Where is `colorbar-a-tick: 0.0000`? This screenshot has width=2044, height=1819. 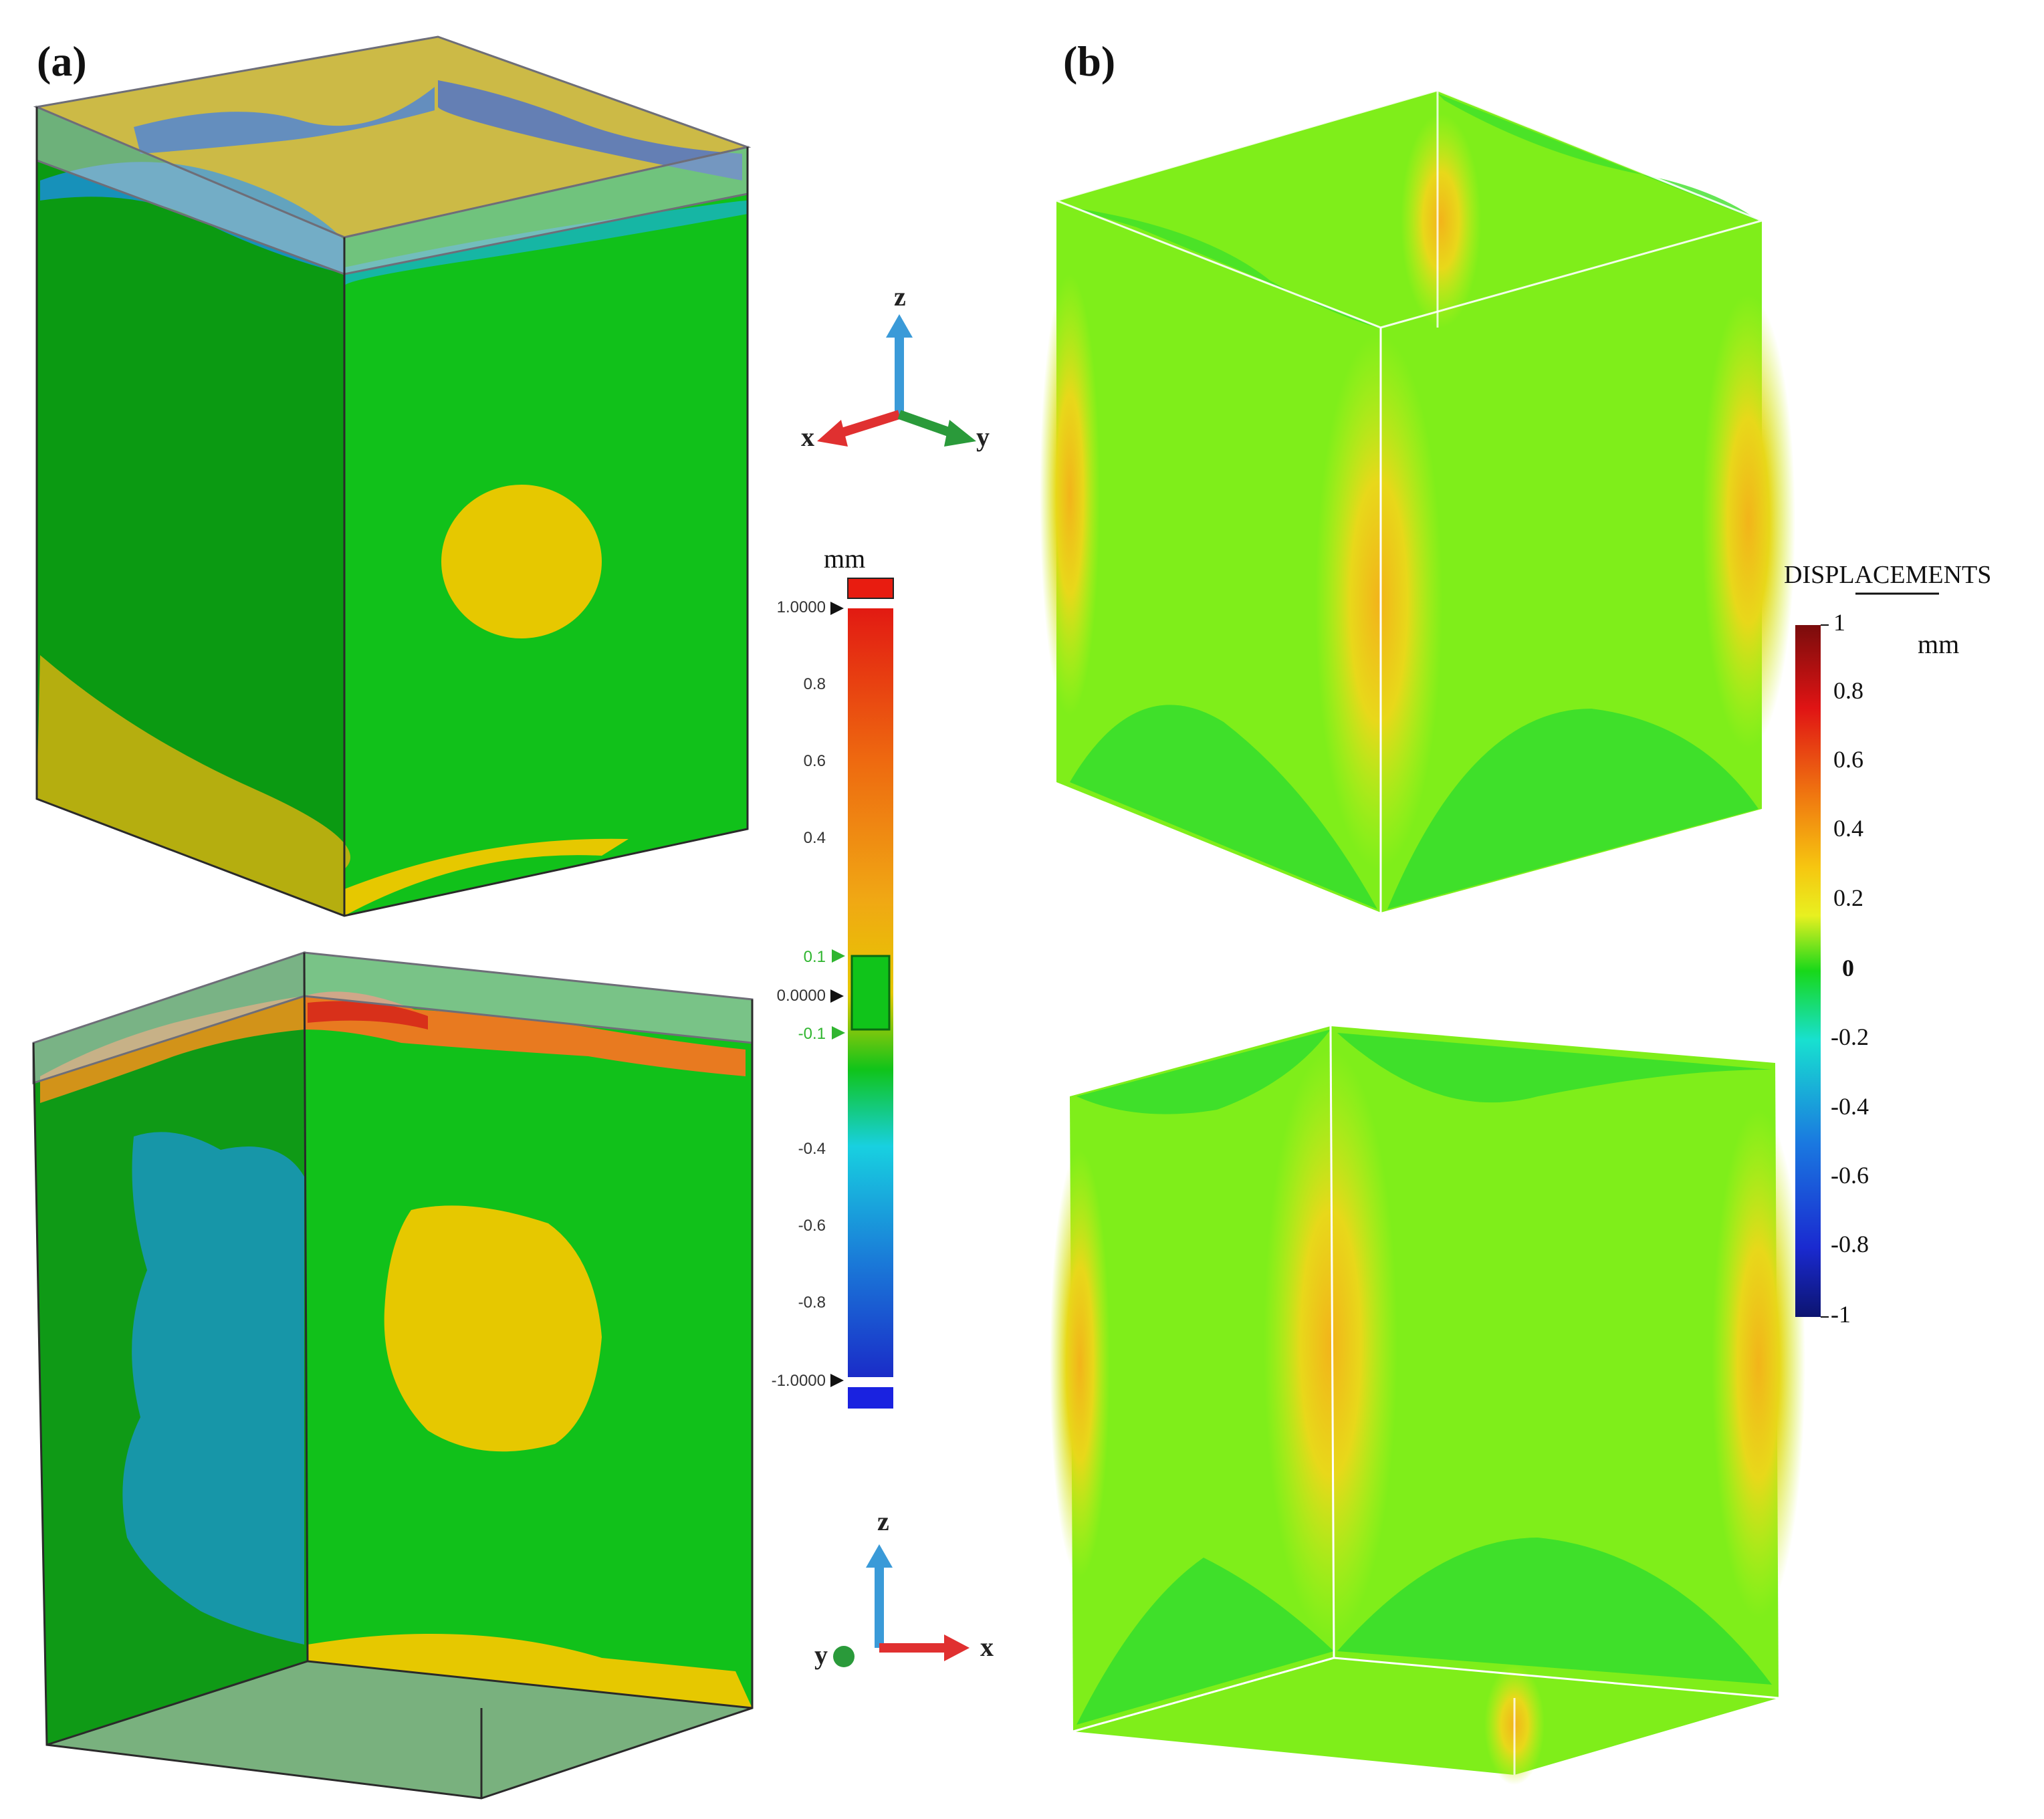
colorbar-a-tick: 0.0000 is located at coordinates (801, 996).